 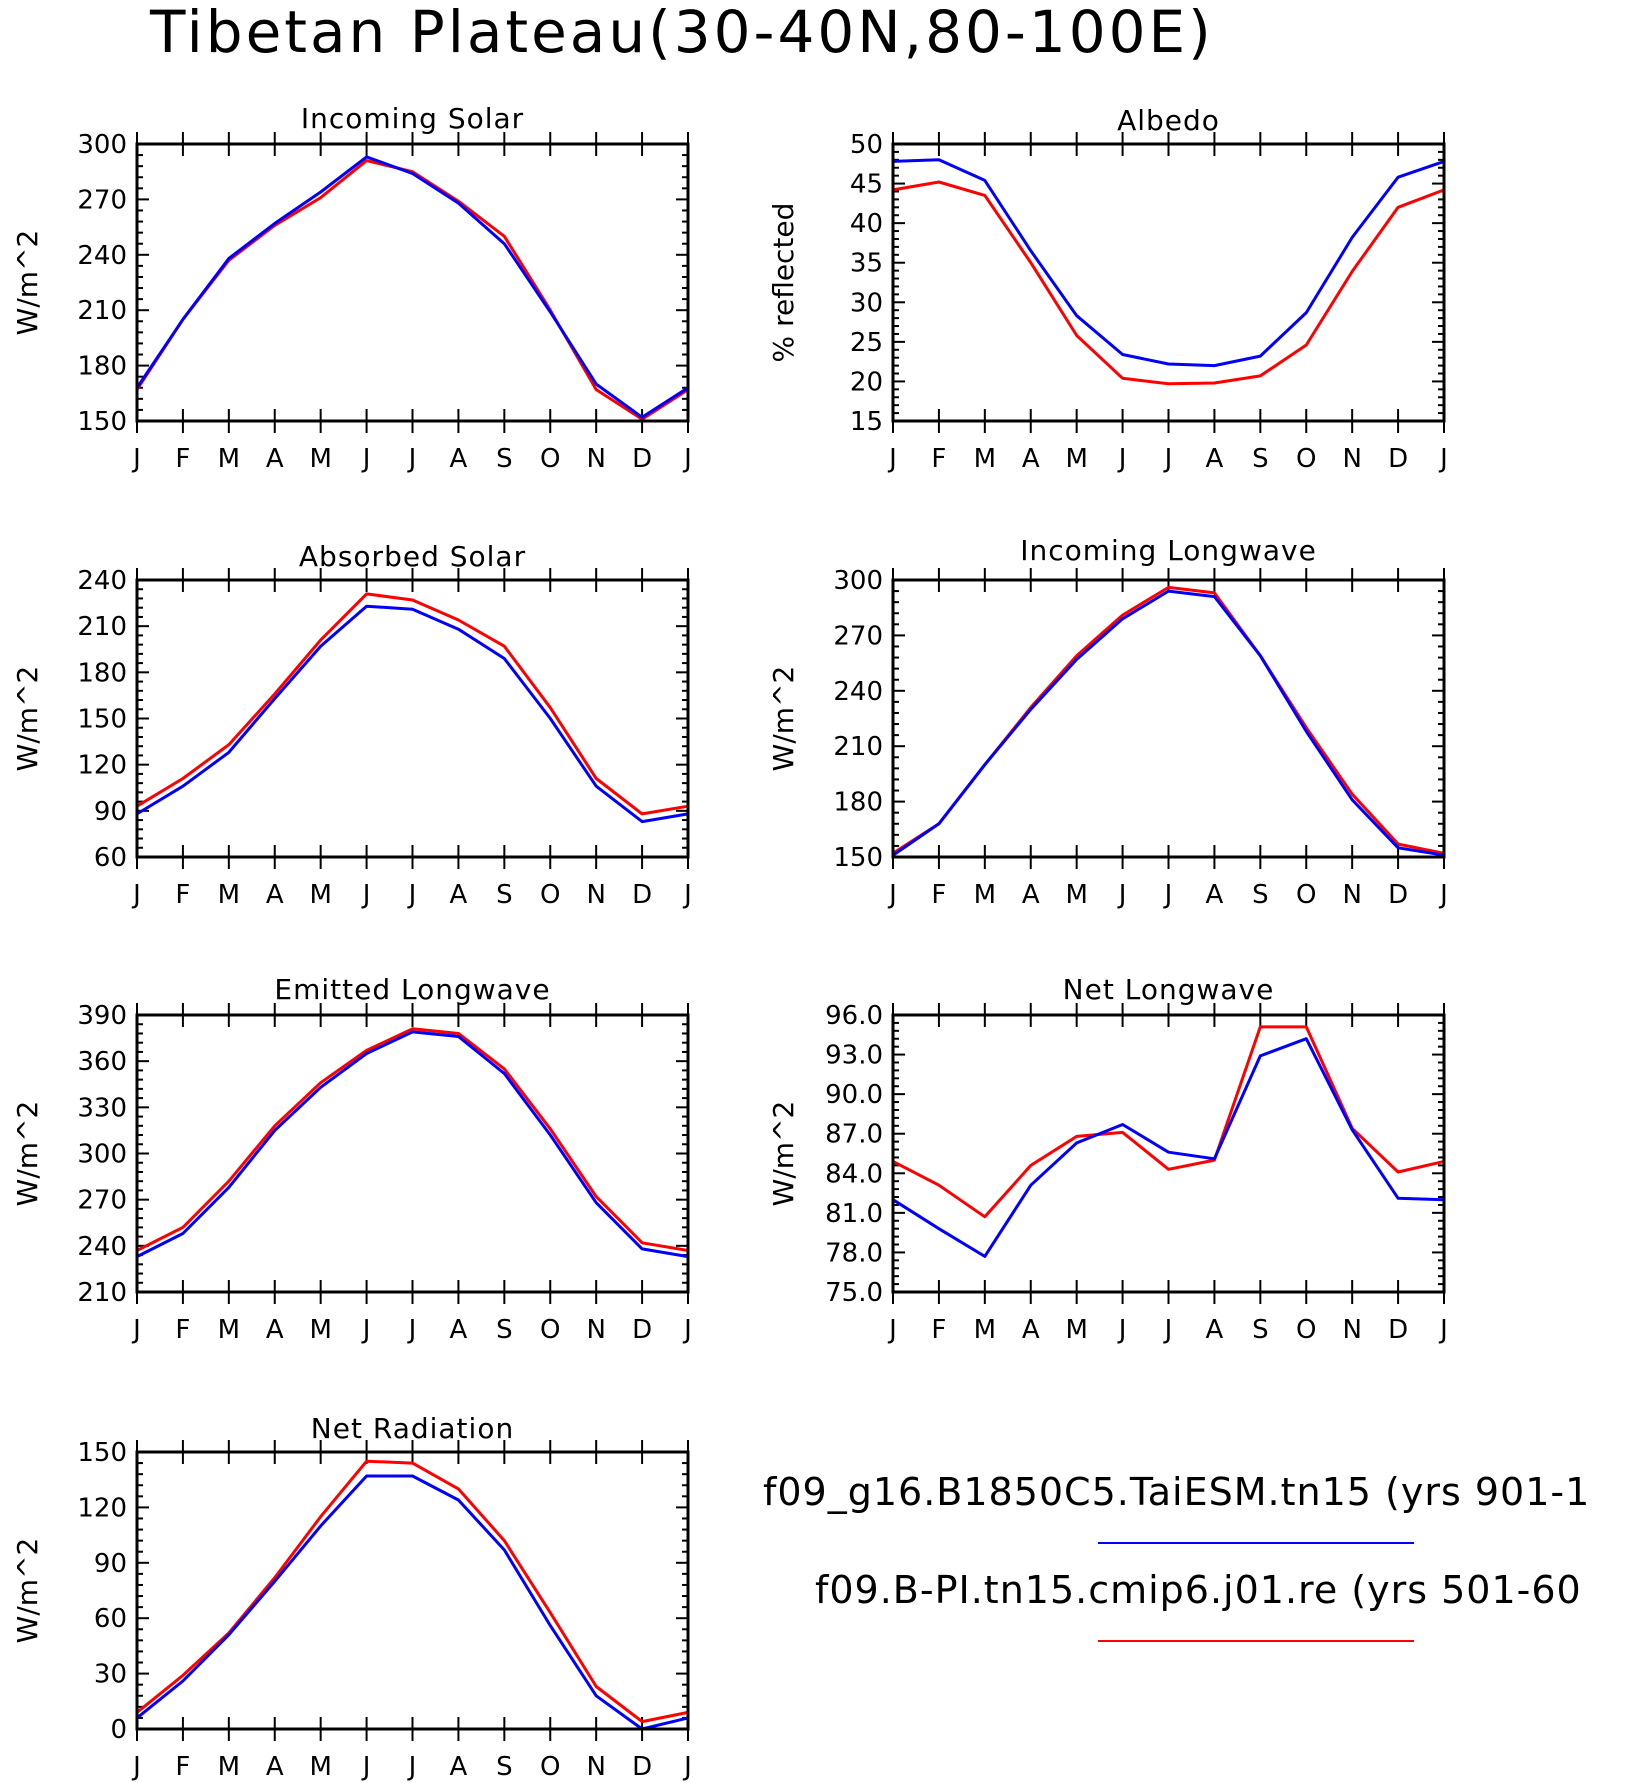 What do you see at coordinates (110, 812) in the screenshot?
I see `y-tick-label: 90` at bounding box center [110, 812].